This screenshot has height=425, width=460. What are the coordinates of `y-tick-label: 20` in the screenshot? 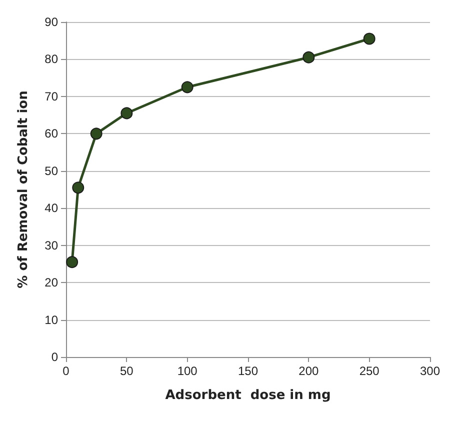 It's located at (51, 283).